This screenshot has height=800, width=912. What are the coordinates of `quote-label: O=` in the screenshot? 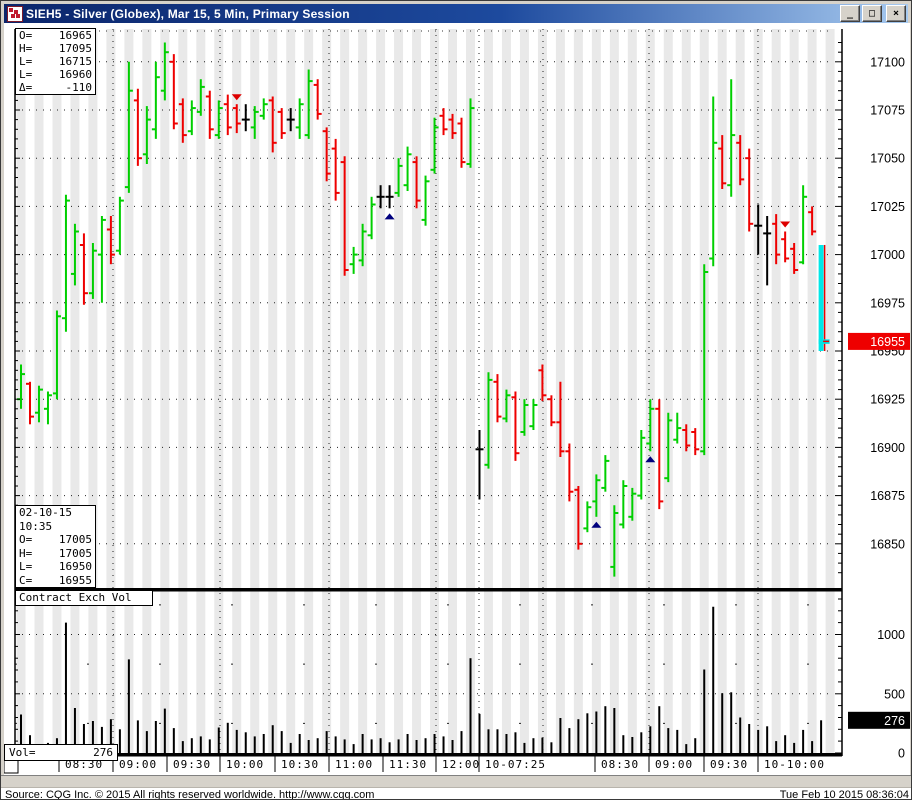 It's located at (26, 35).